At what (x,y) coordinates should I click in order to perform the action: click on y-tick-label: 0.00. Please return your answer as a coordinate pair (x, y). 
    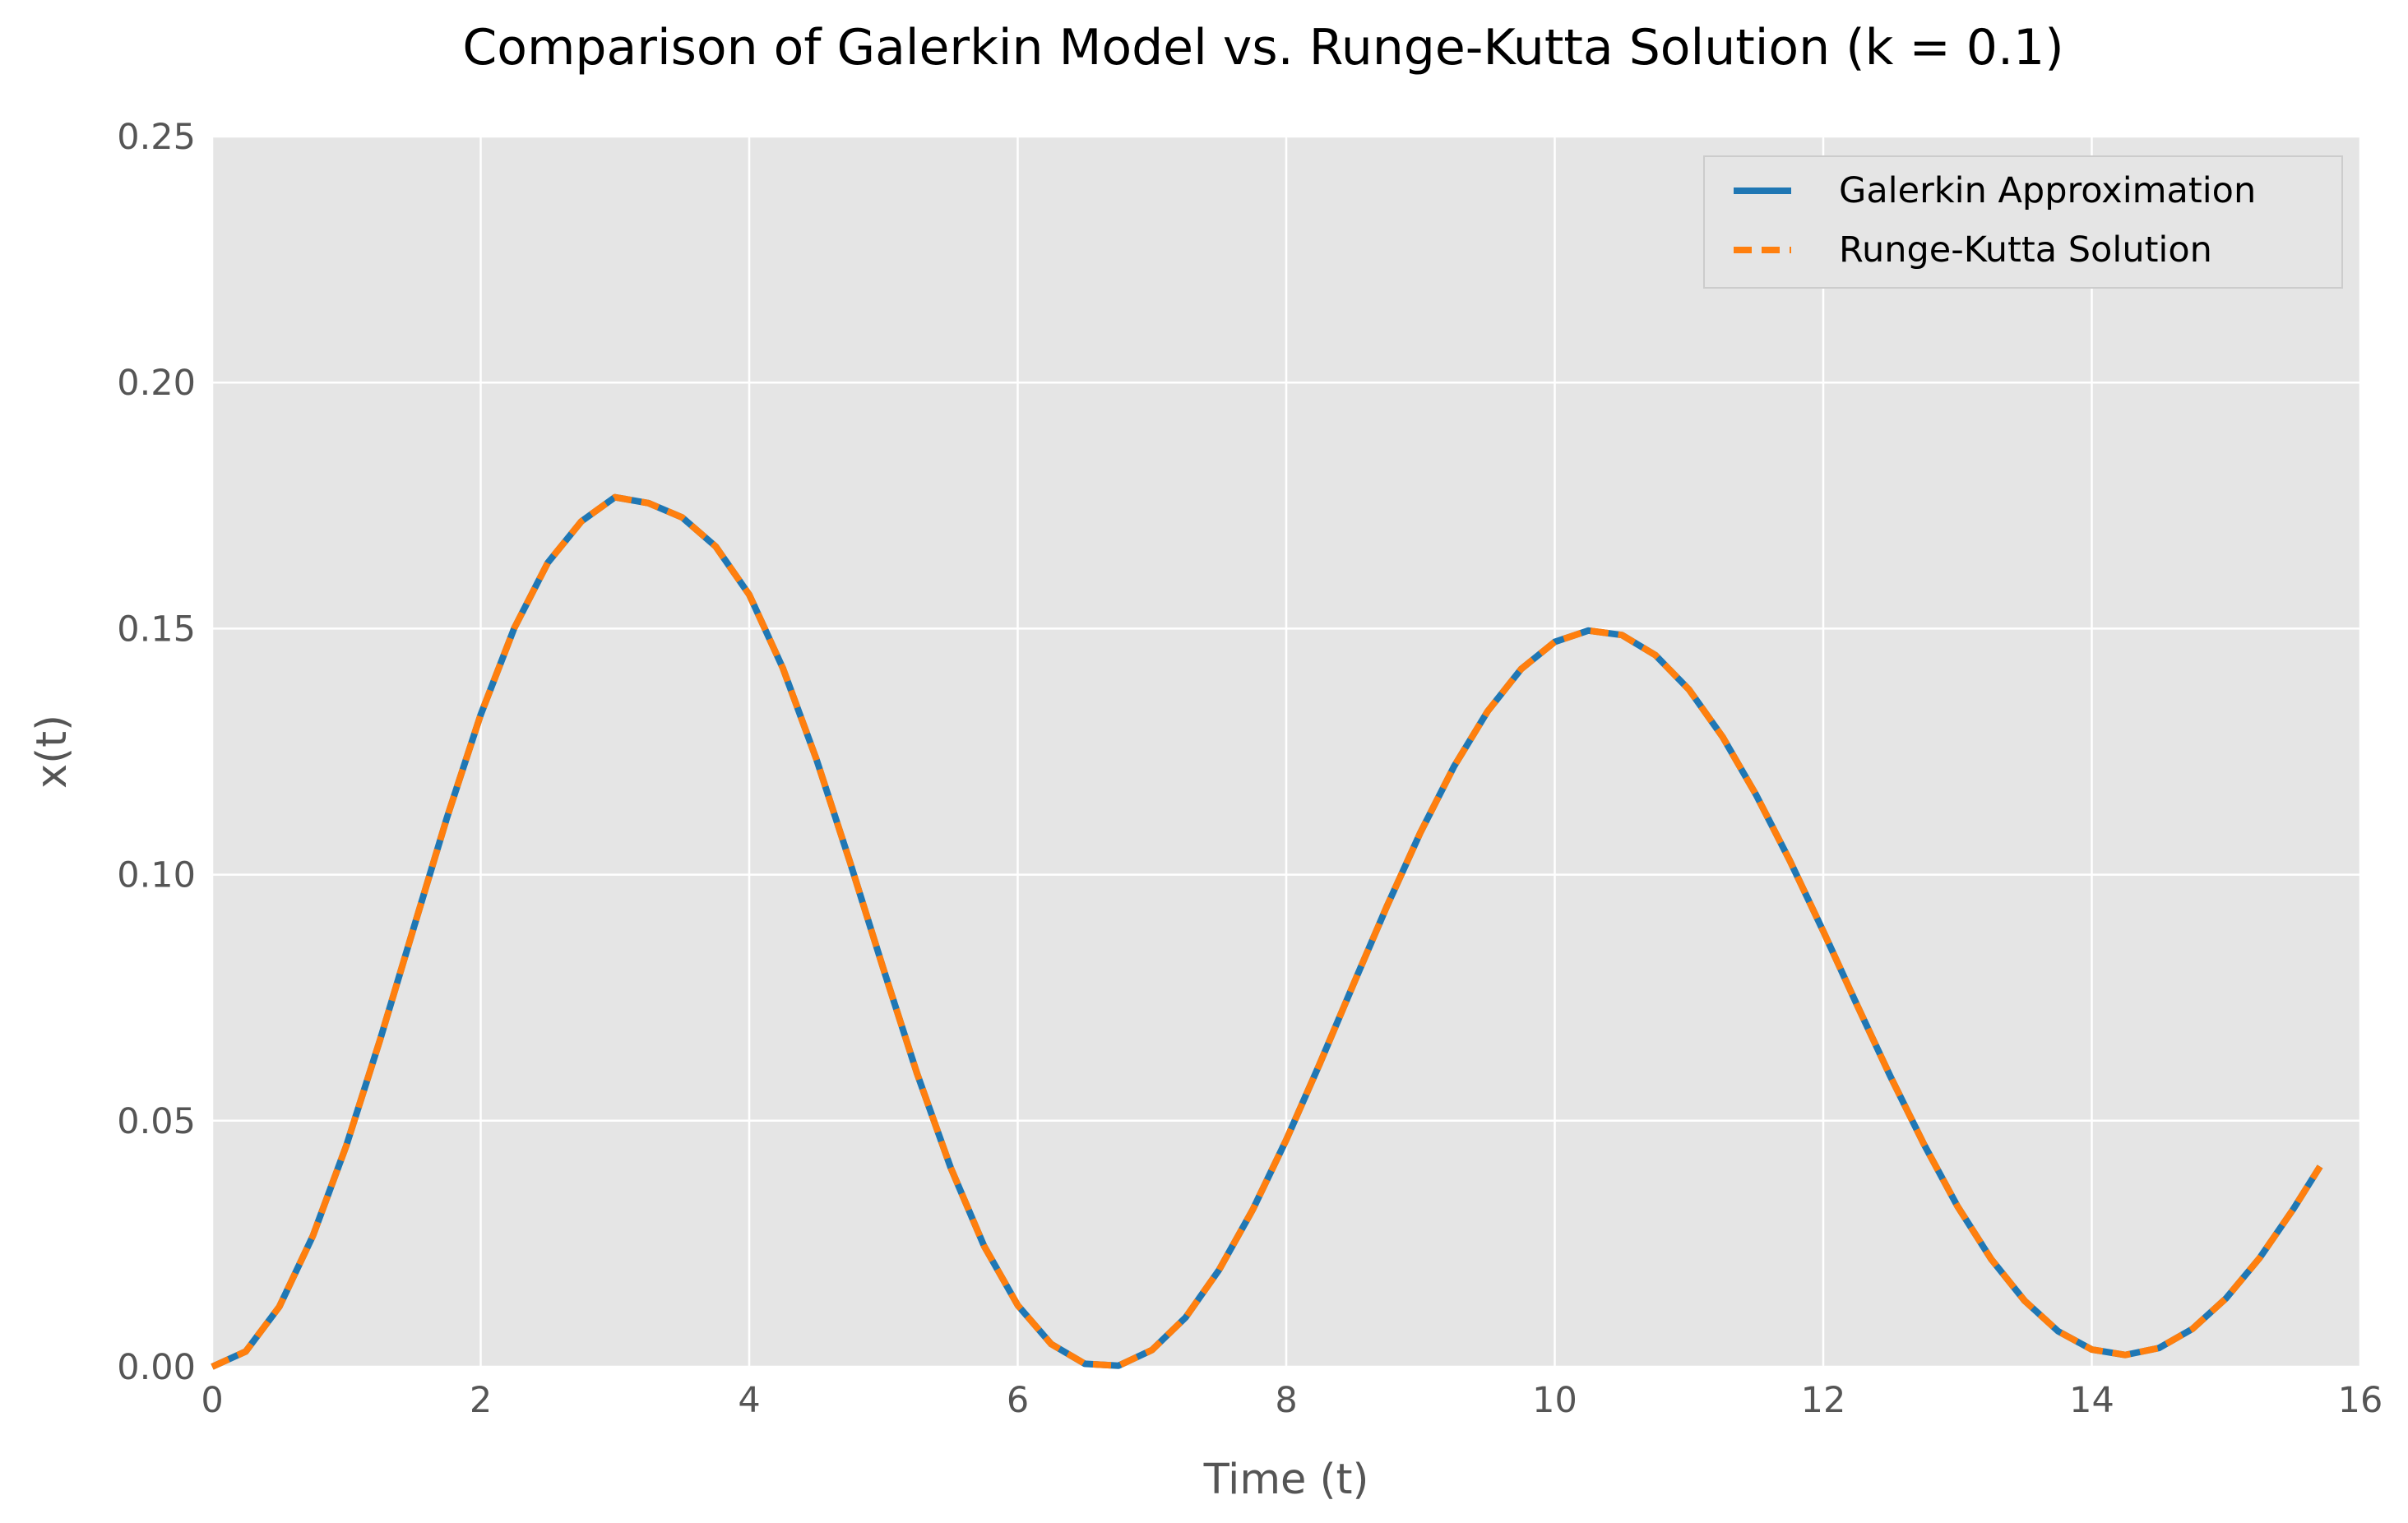
    Looking at the image, I should click on (156, 1367).